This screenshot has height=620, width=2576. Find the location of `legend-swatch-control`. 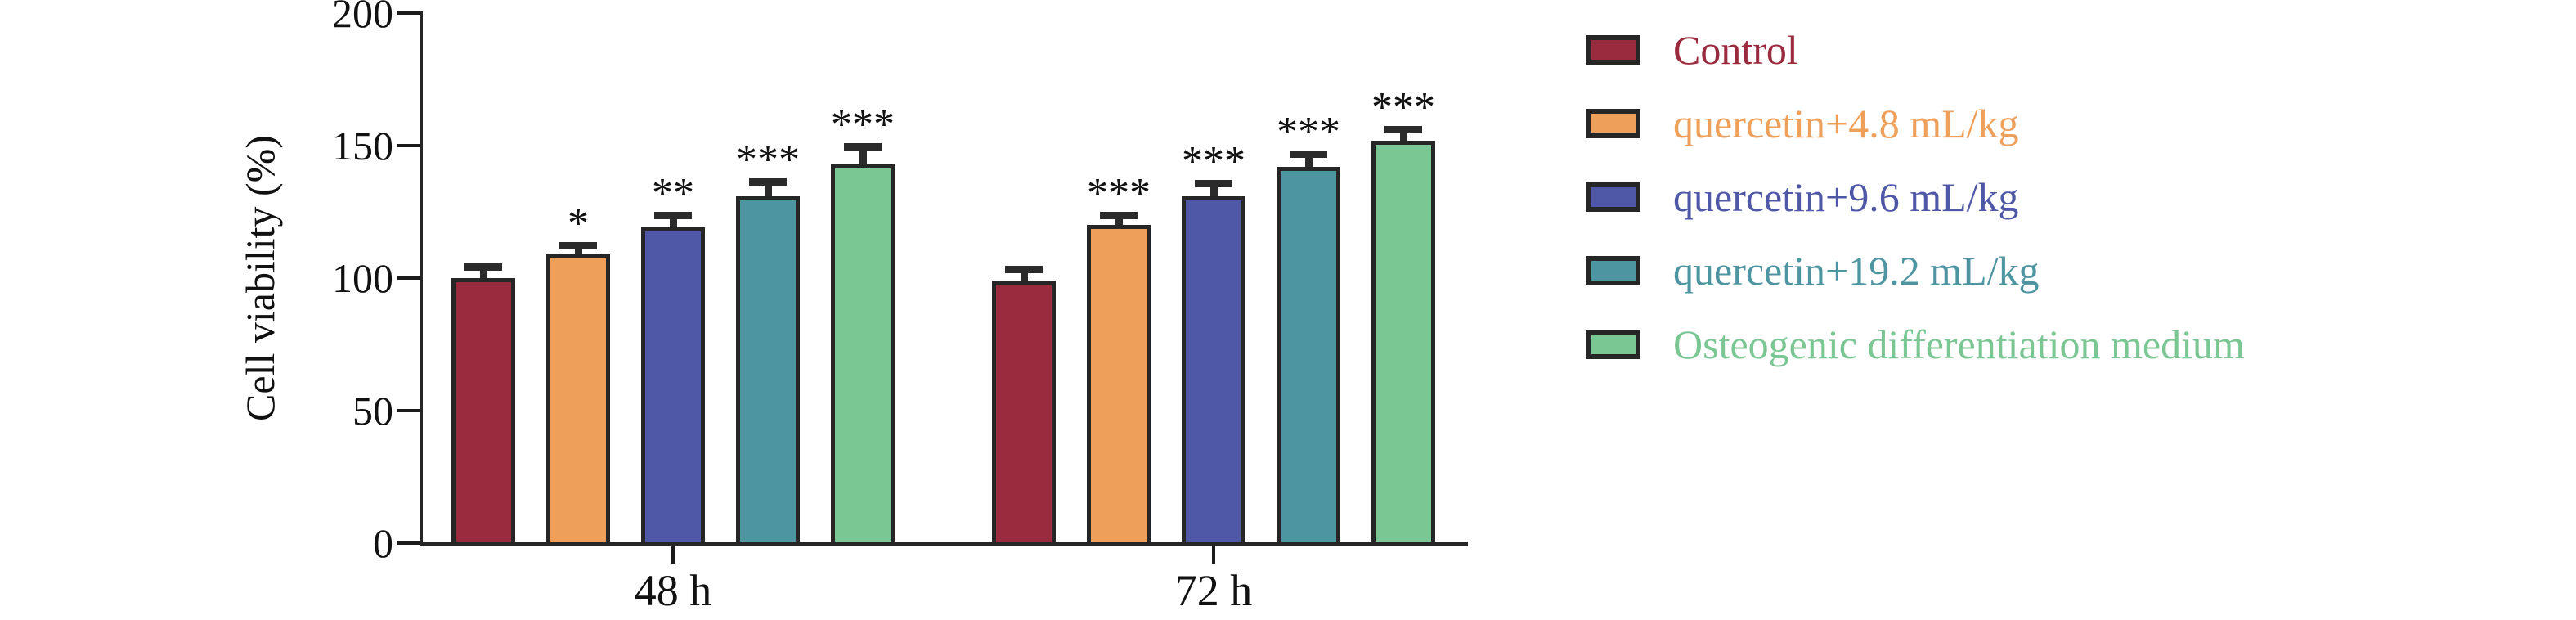

legend-swatch-control is located at coordinates (1613, 50).